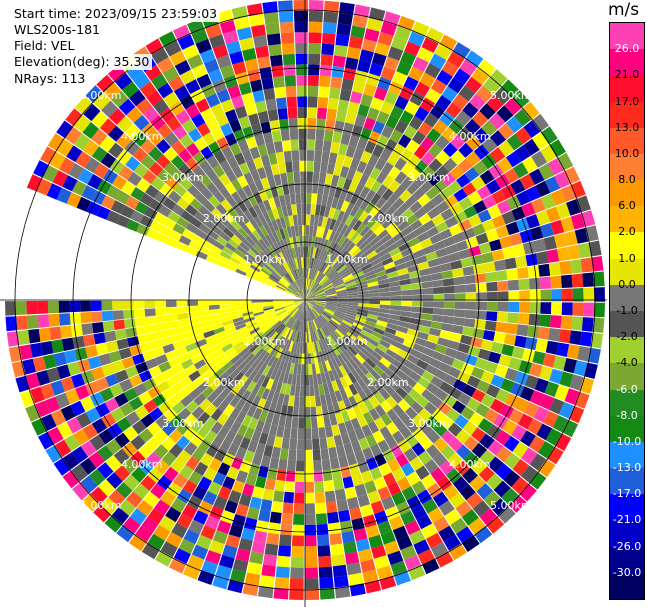 This screenshot has height=607, width=647. What do you see at coordinates (627, 49) in the screenshot?
I see `colorbar-tick-label: 26.0` at bounding box center [627, 49].